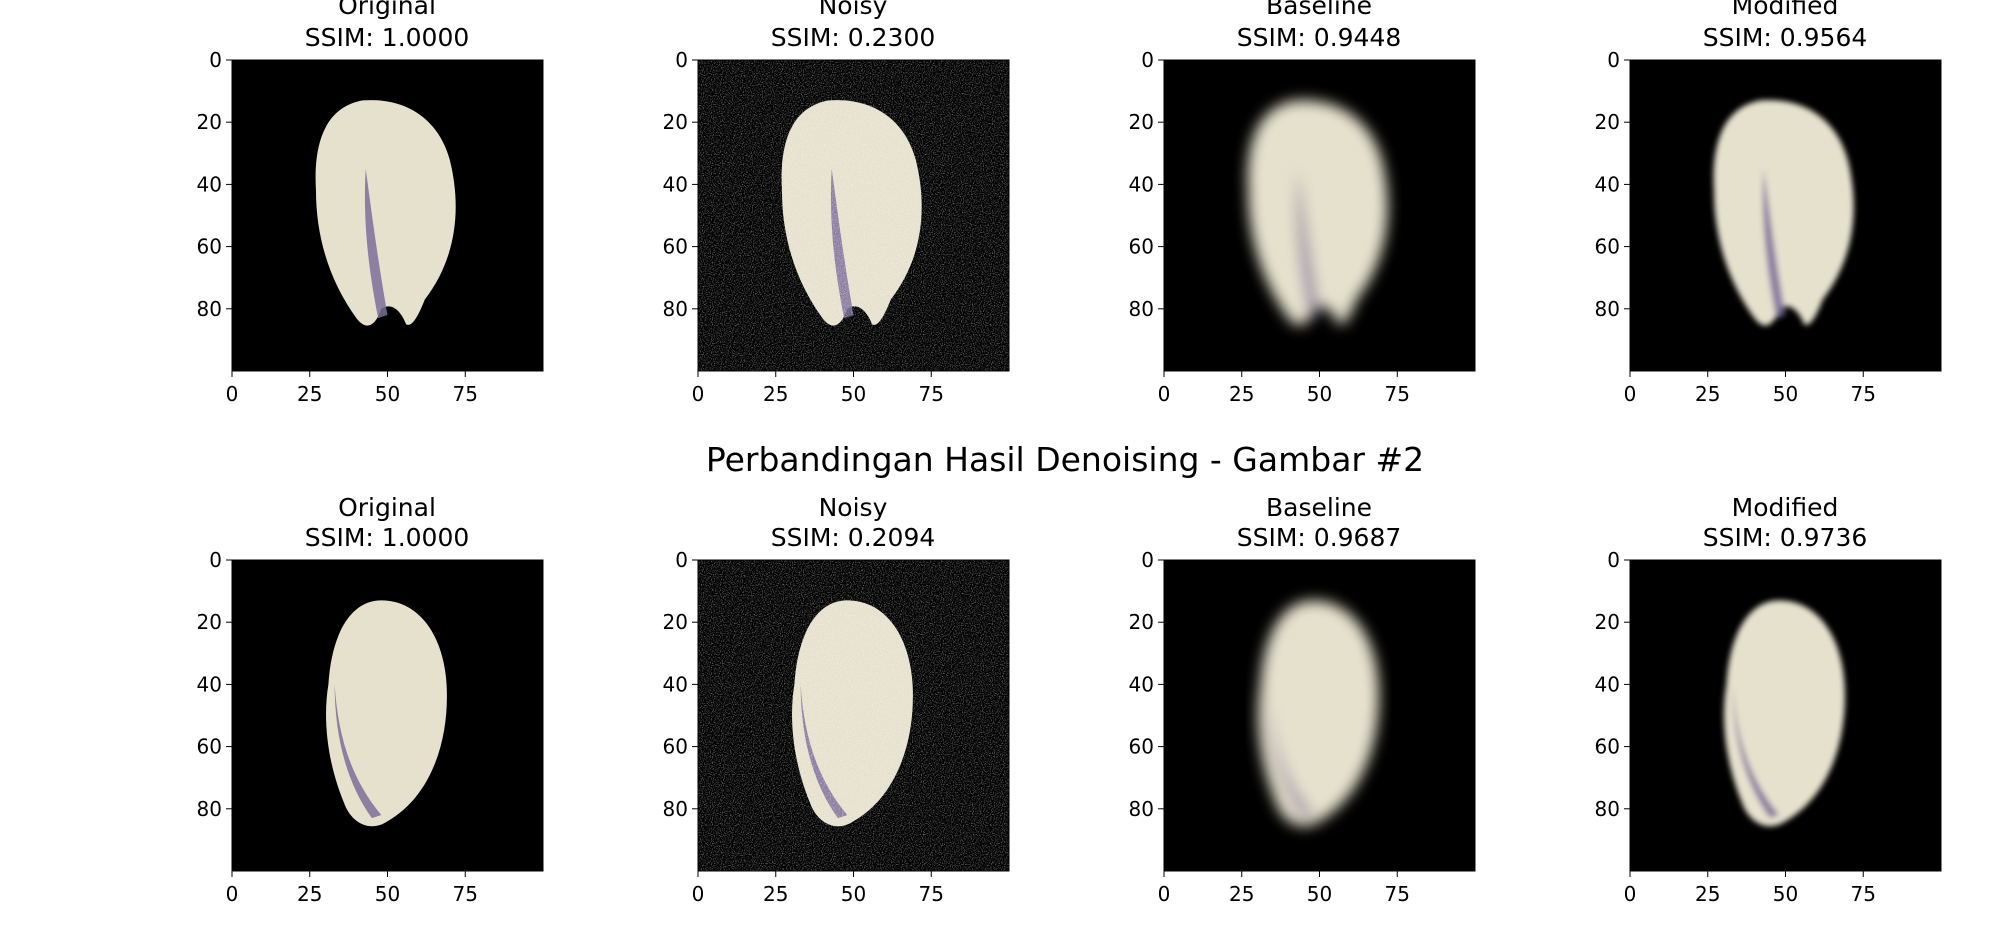 The height and width of the screenshot is (925, 2010). Describe the element at coordinates (1319, 537) in the screenshot. I see `panel-ssim: SSIM: 0.9687` at that location.